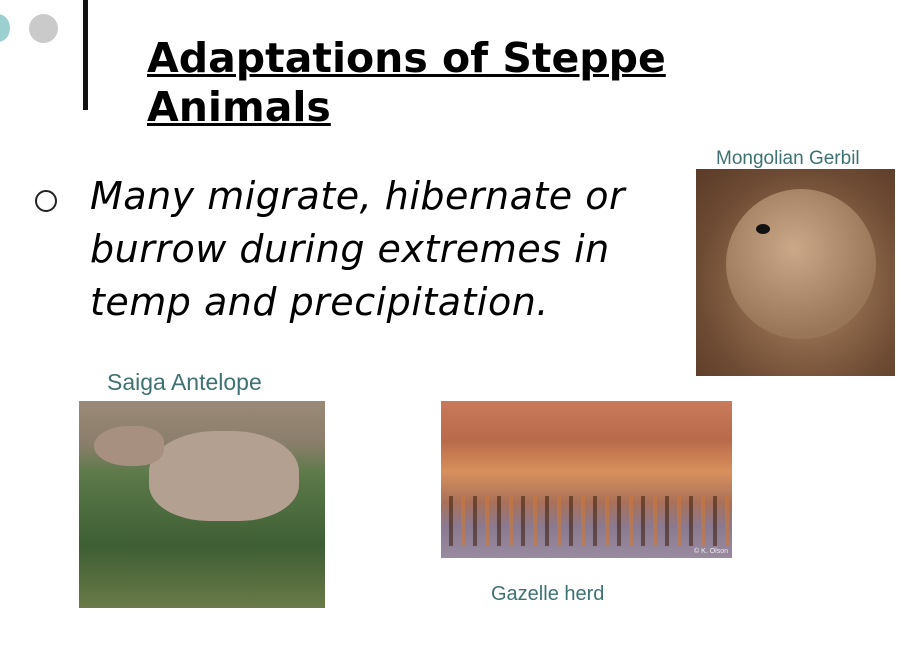 The width and height of the screenshot is (919, 655). I want to click on gerbil-caption: Mongolian Gerbil, so click(788, 158).